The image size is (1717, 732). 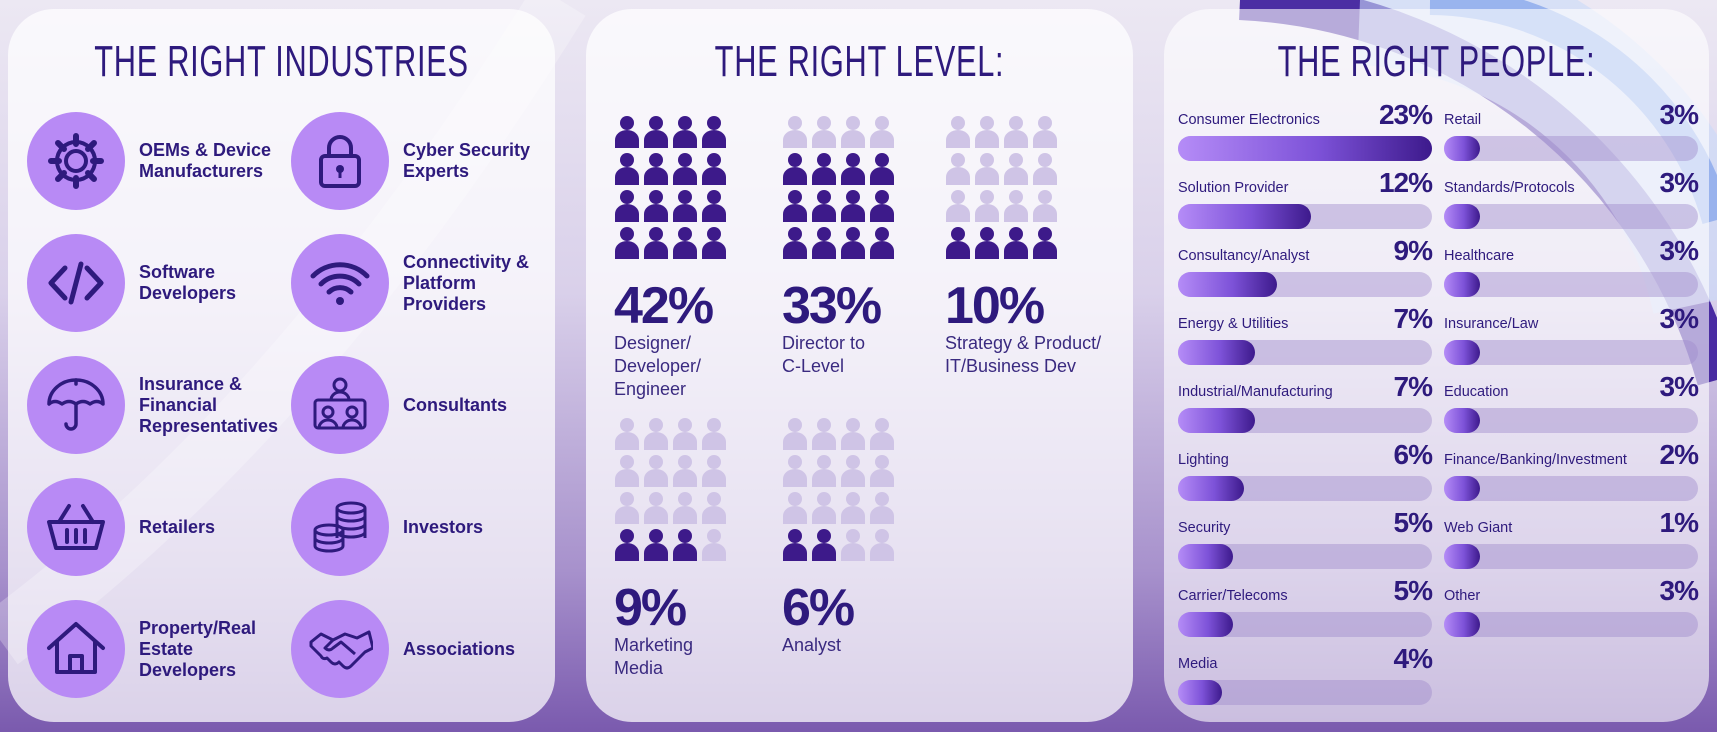 What do you see at coordinates (177, 526) in the screenshot?
I see `industry-label: Retailers` at bounding box center [177, 526].